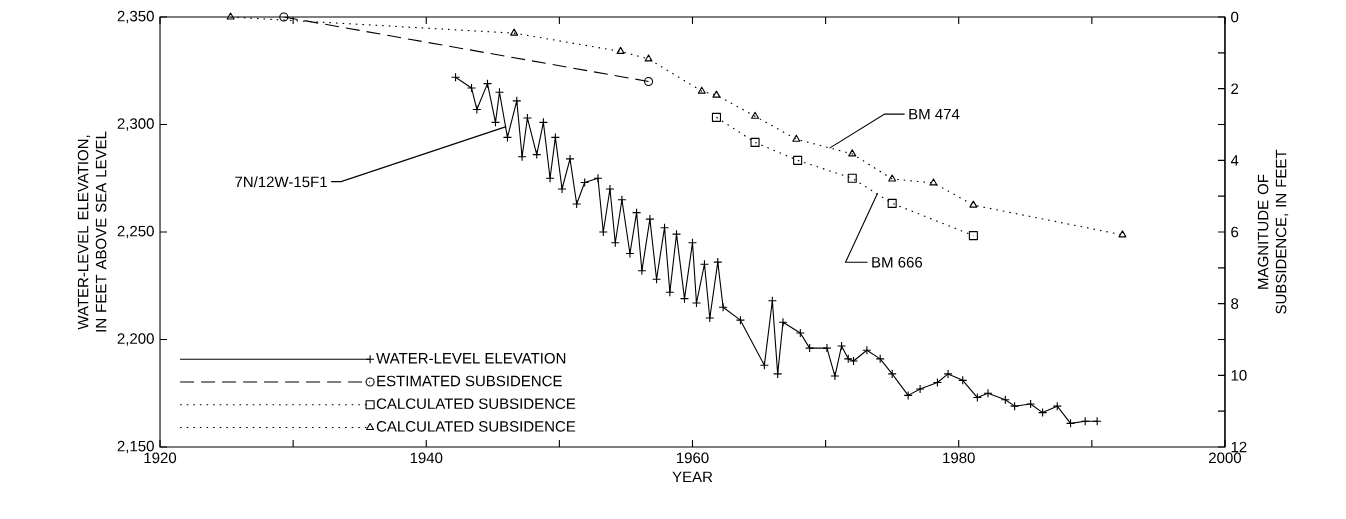  Describe the element at coordinates (692, 477) in the screenshot. I see `x-axis-title: YEAR` at that location.